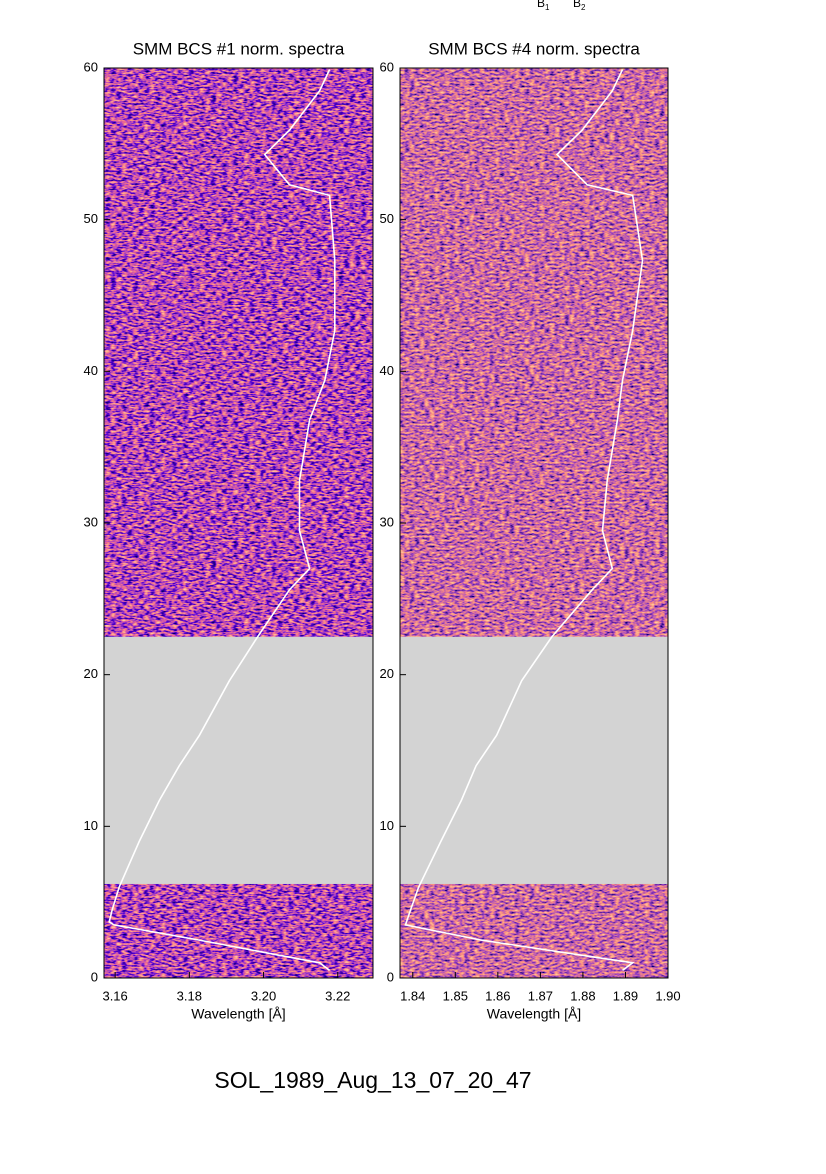 This screenshot has width=826, height=1174. I want to click on x-tick-label: 1.86, so click(497, 995).